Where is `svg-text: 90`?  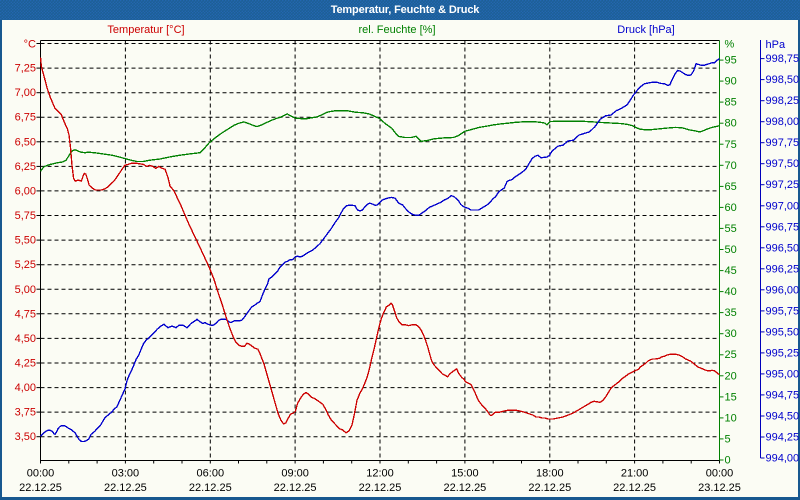
svg-text: 90 is located at coordinates (731, 82).